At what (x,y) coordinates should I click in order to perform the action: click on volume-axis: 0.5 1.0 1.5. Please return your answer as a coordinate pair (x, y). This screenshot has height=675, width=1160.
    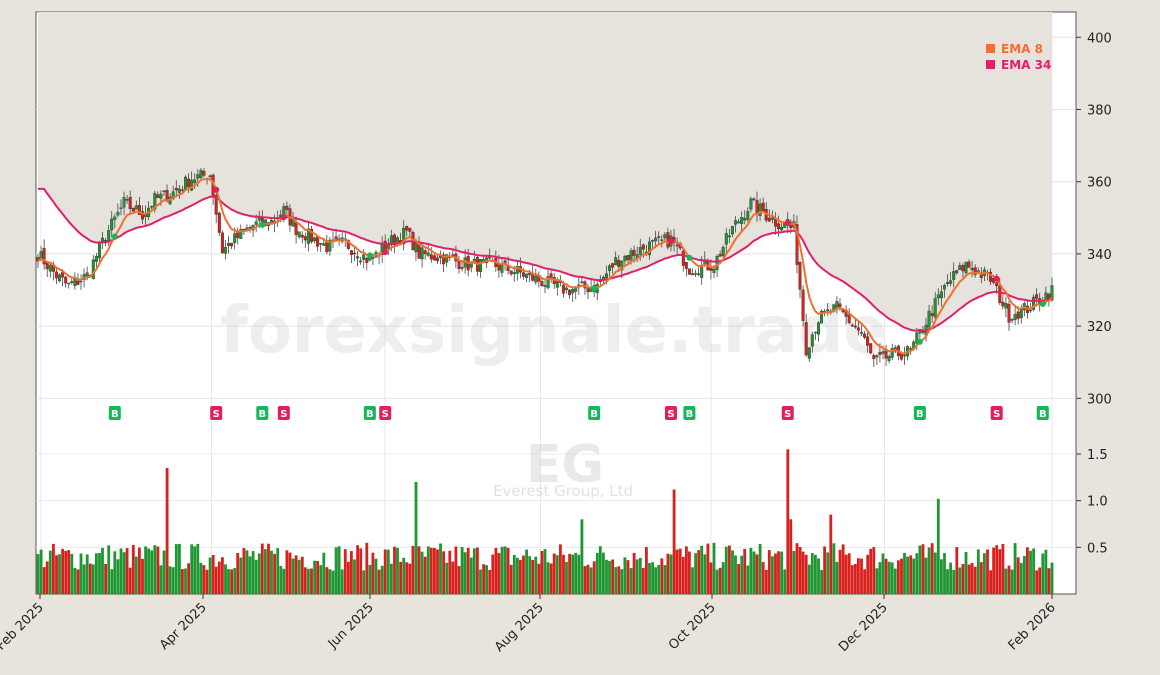
    Looking at the image, I should click on (1092, 502).